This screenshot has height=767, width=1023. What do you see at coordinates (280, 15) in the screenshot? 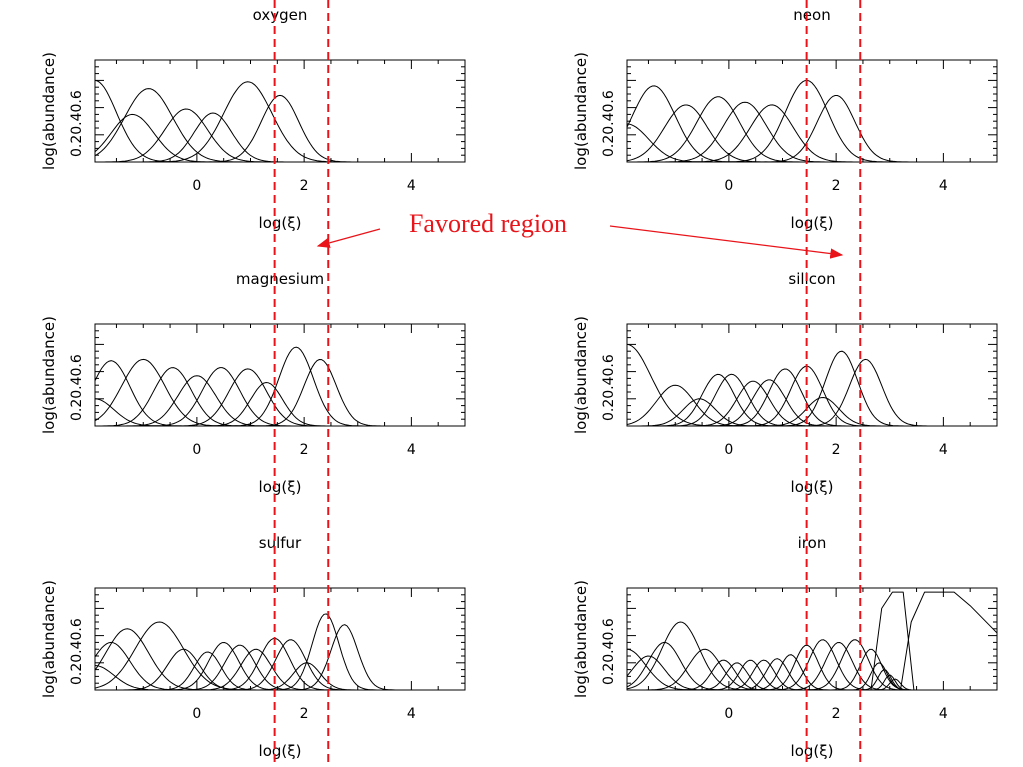
I see `chart-title: oxygen` at bounding box center [280, 15].